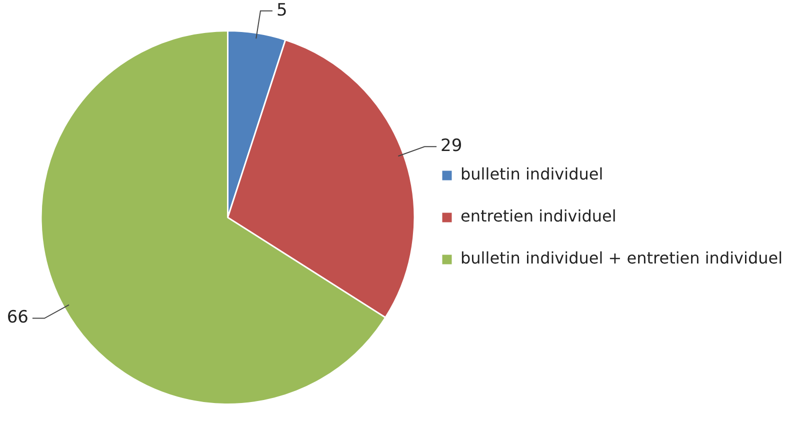 The height and width of the screenshot is (425, 801). What do you see at coordinates (451, 146) in the screenshot?
I see `data-label: 29` at bounding box center [451, 146].